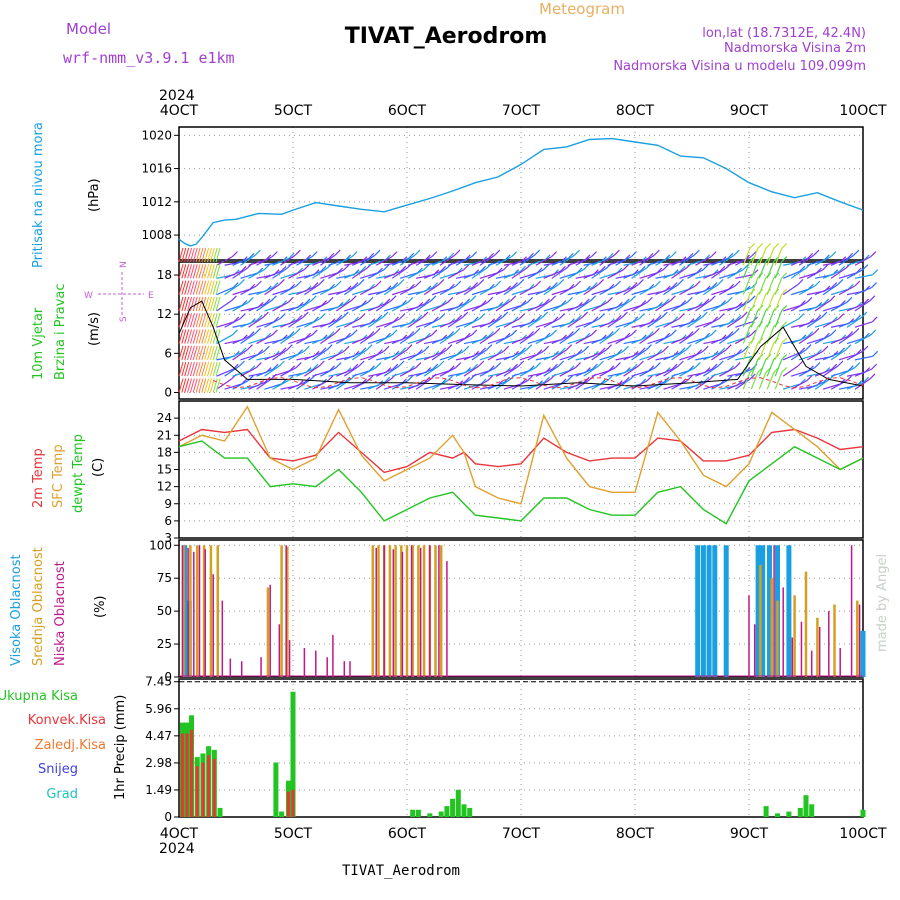 The width and height of the screenshot is (900, 900). I want to click on y-tick-label: 12, so click(164, 314).